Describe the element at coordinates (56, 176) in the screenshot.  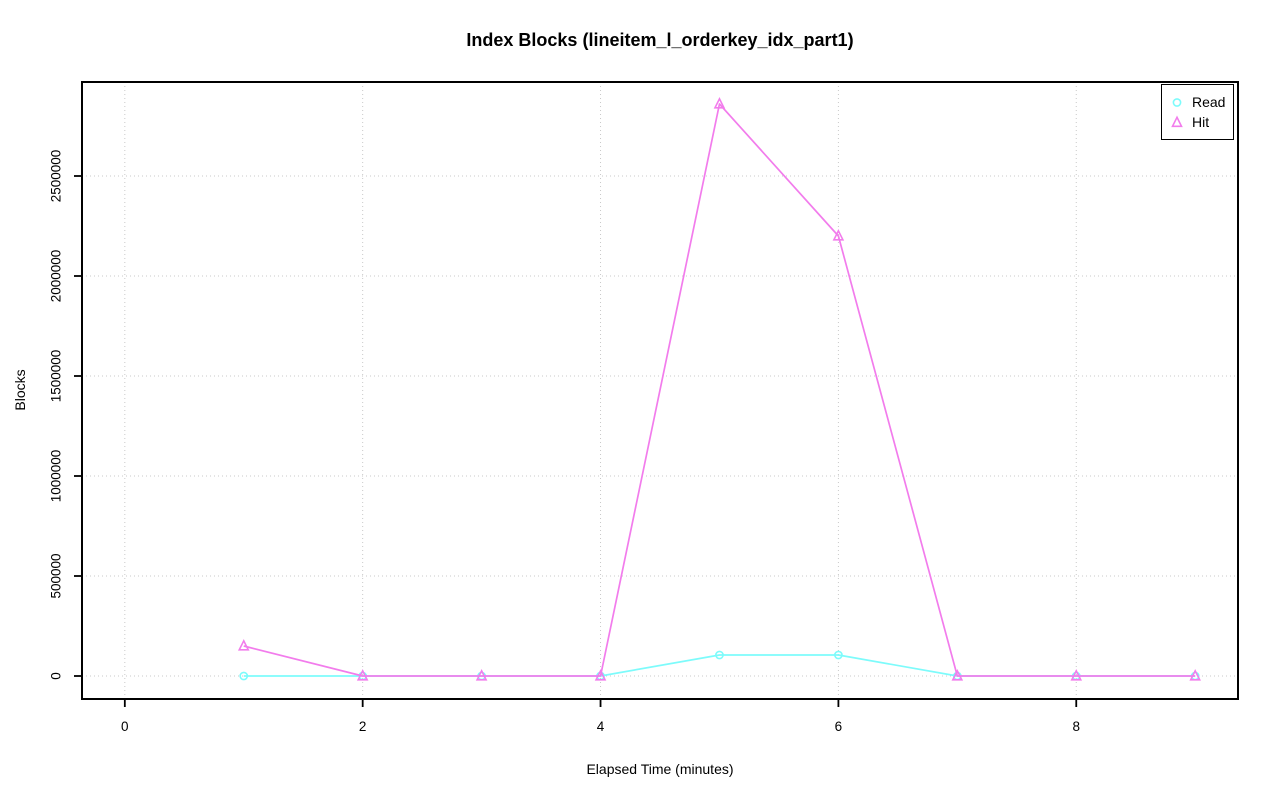
I see `svg-text: 2500000` at that location.